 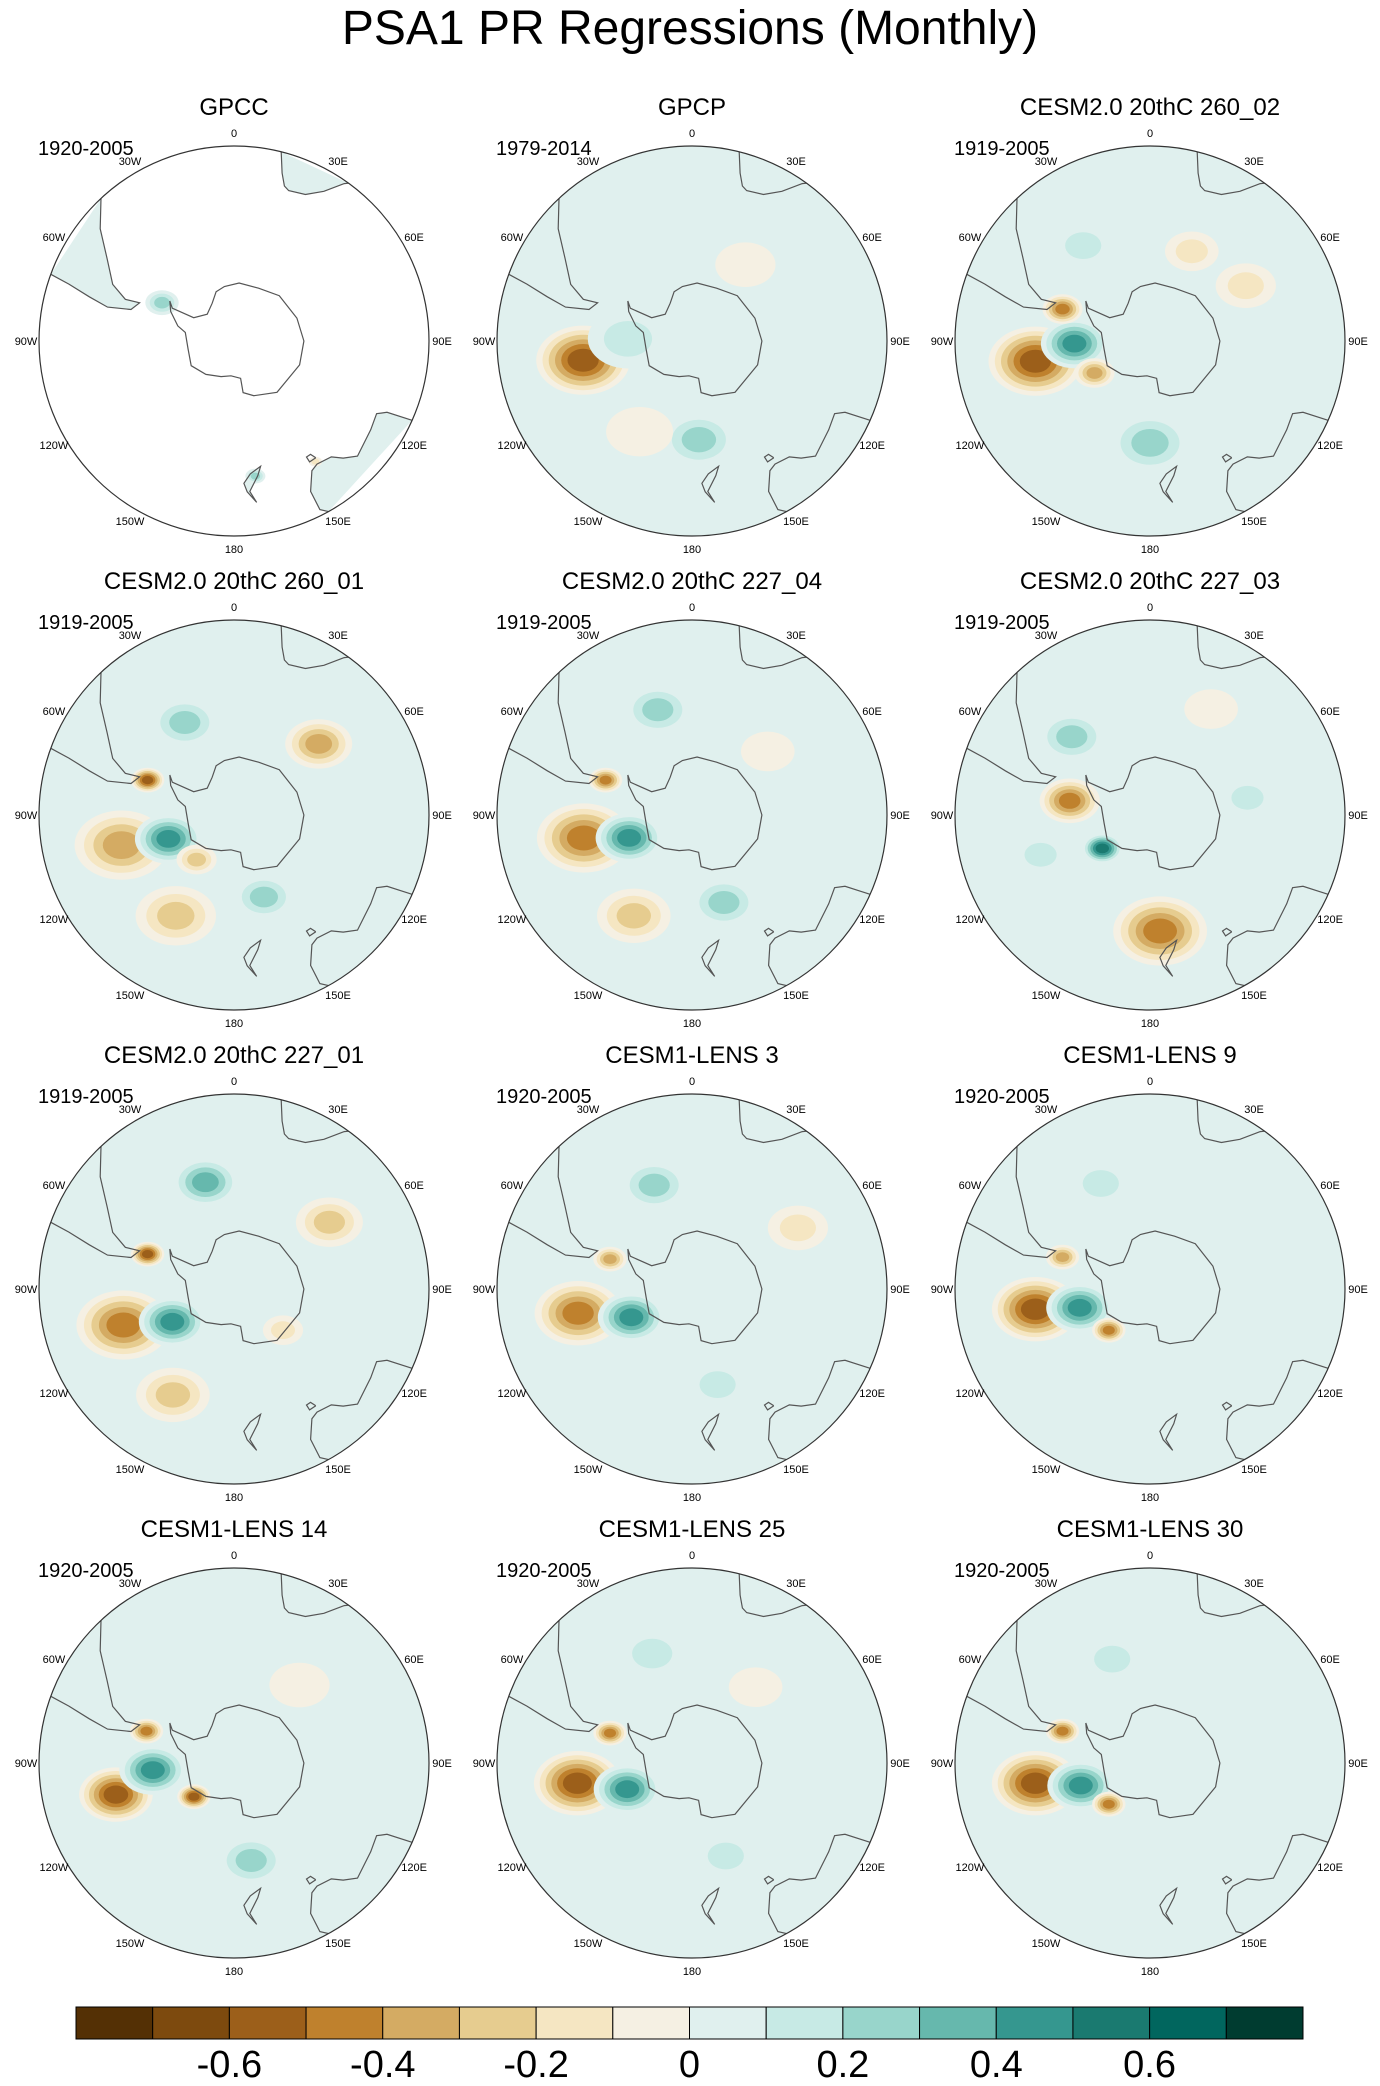 I want to click on colorbar-tick-label: -0.6, so click(x=229, y=2065).